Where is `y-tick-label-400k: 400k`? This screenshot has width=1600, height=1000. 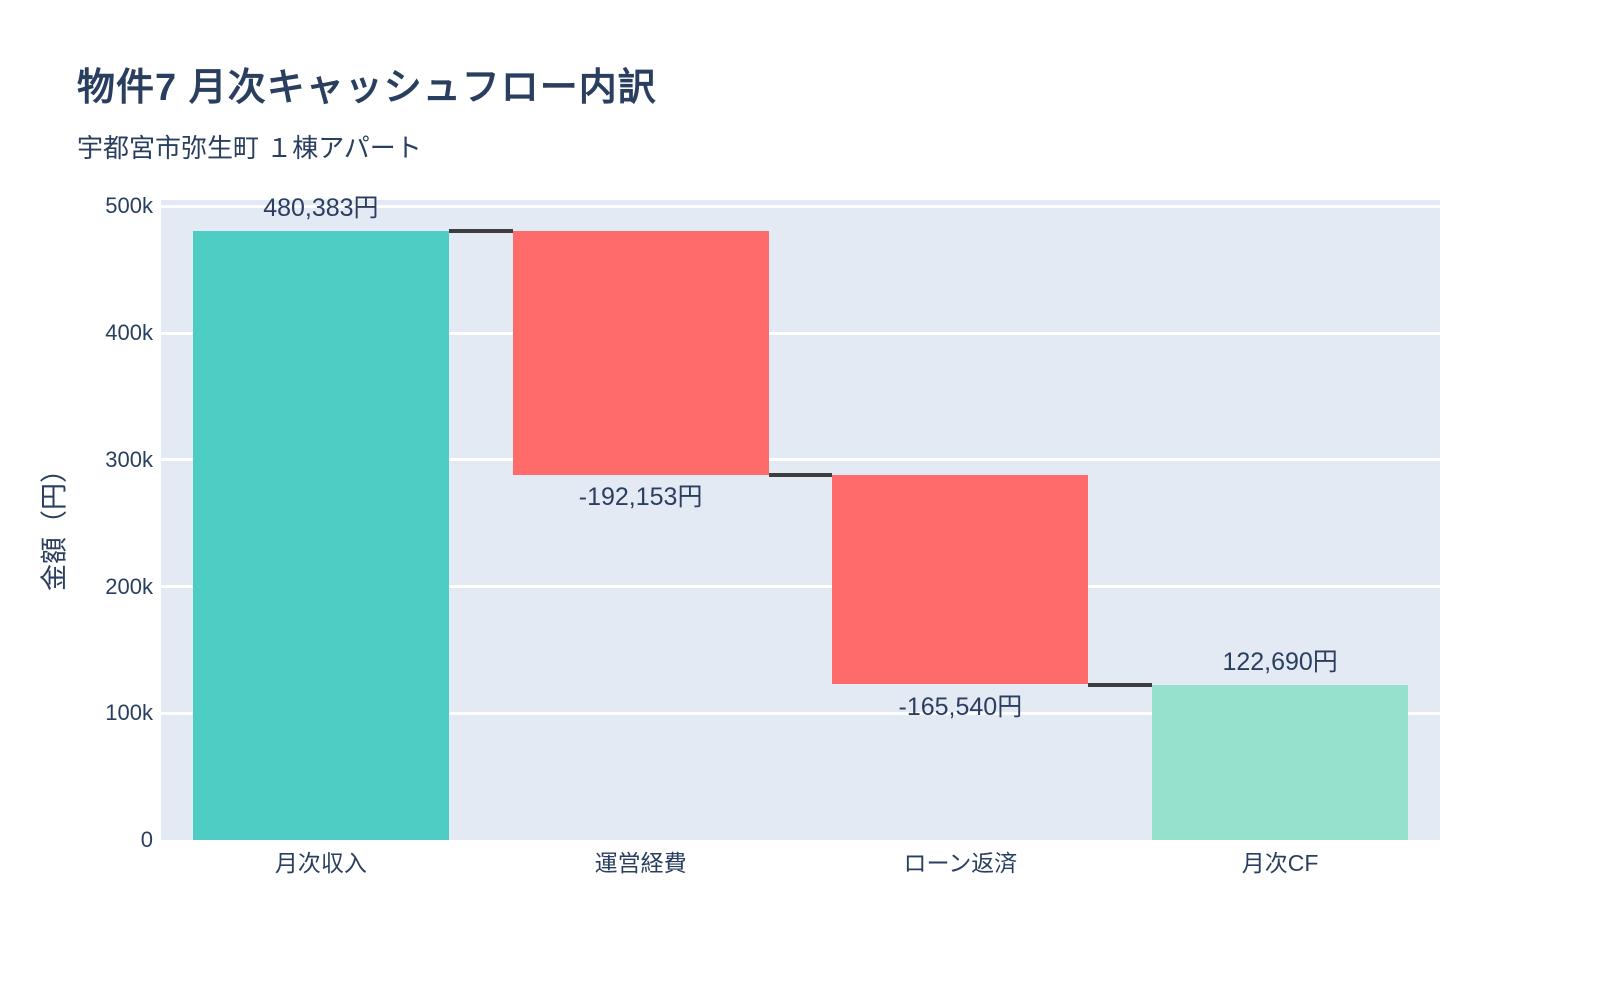 y-tick-label-400k: 400k is located at coordinates (129, 333).